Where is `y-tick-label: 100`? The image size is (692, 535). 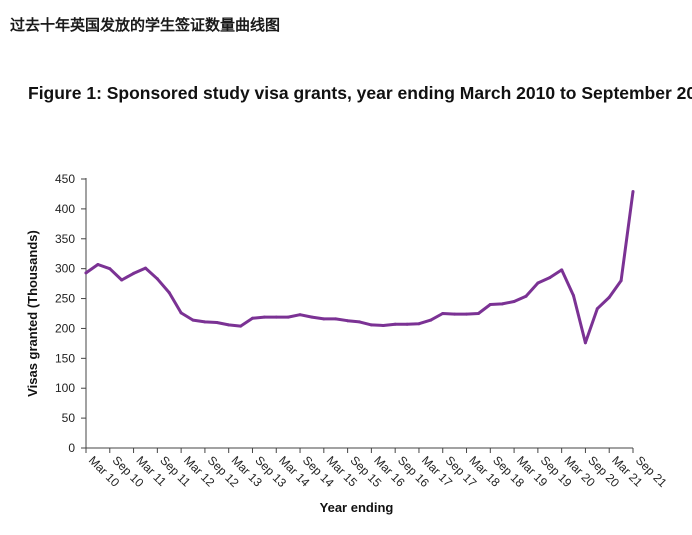
y-tick-label: 100 is located at coordinates (65, 388).